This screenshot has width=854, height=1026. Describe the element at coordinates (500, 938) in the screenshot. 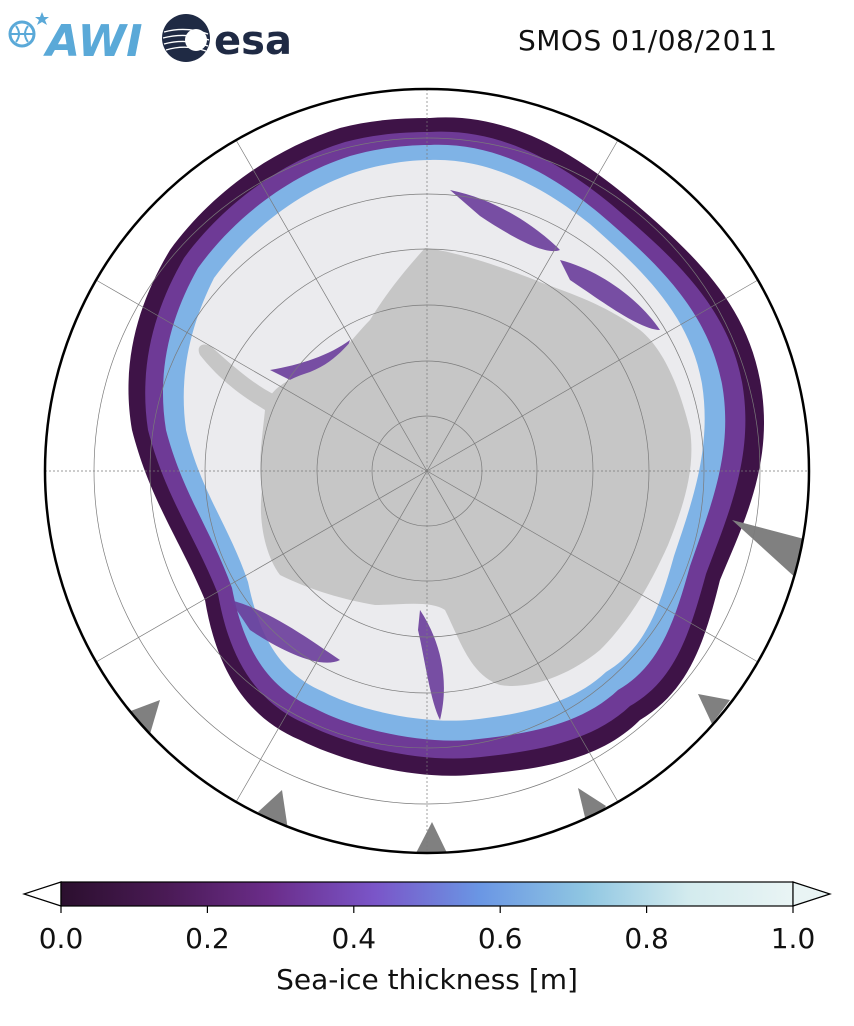

I see `colorbar-tick-label: 0.6` at that location.